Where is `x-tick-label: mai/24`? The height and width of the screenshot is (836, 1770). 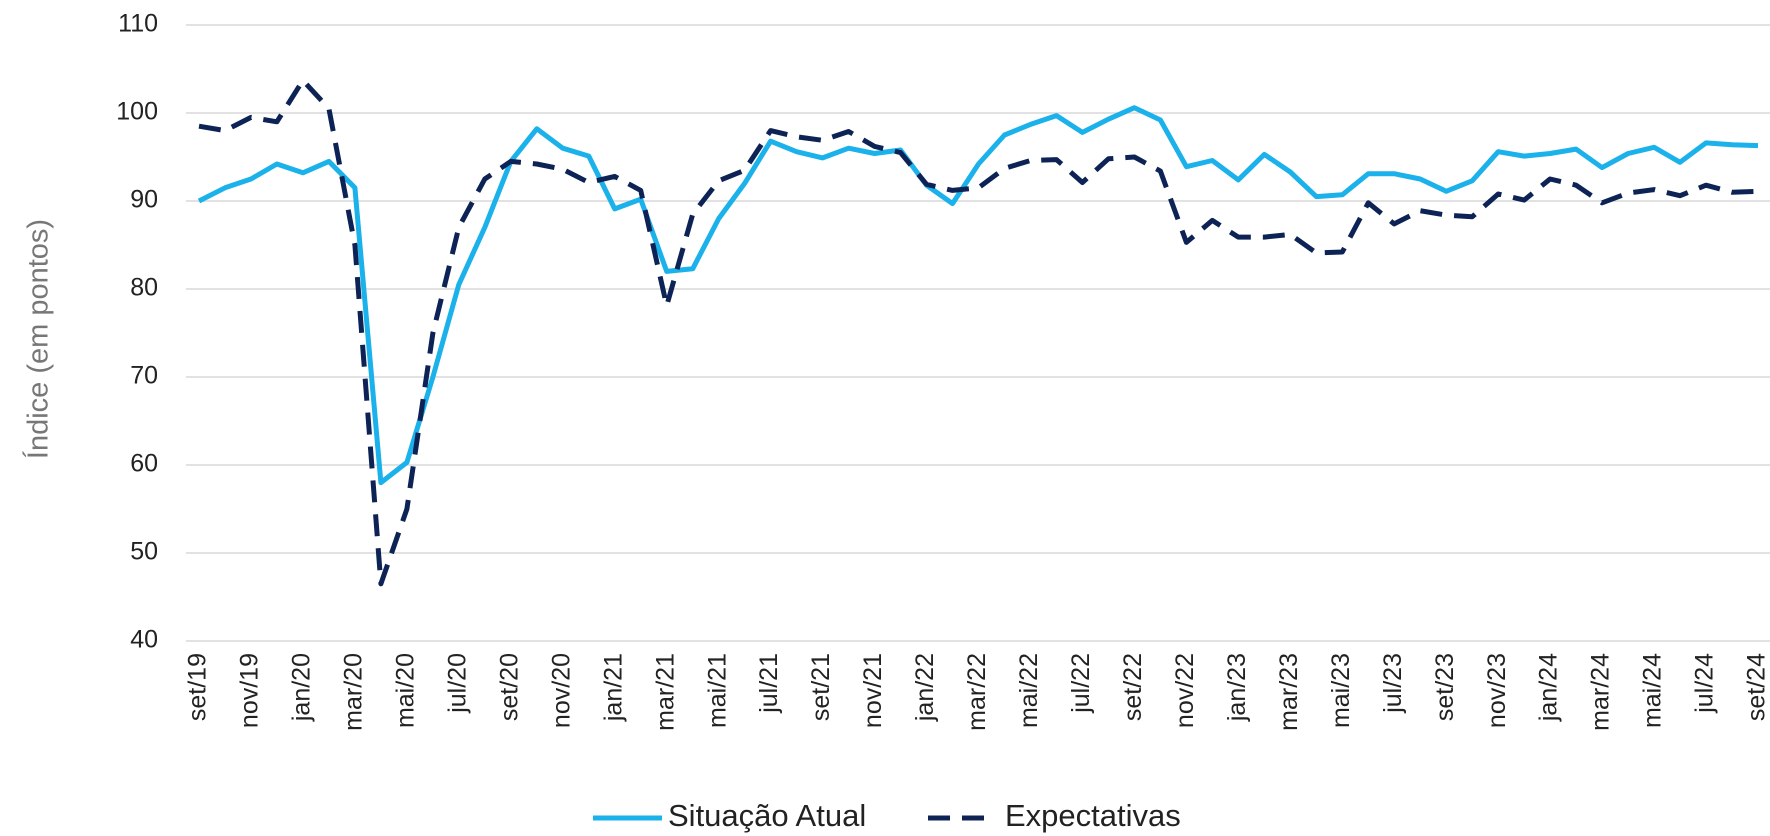 x-tick-label: mai/24 is located at coordinates (1653, 690).